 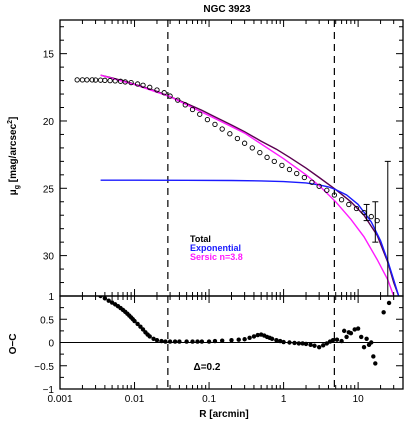 I want to click on y-tick-label: 25, so click(x=49, y=189).